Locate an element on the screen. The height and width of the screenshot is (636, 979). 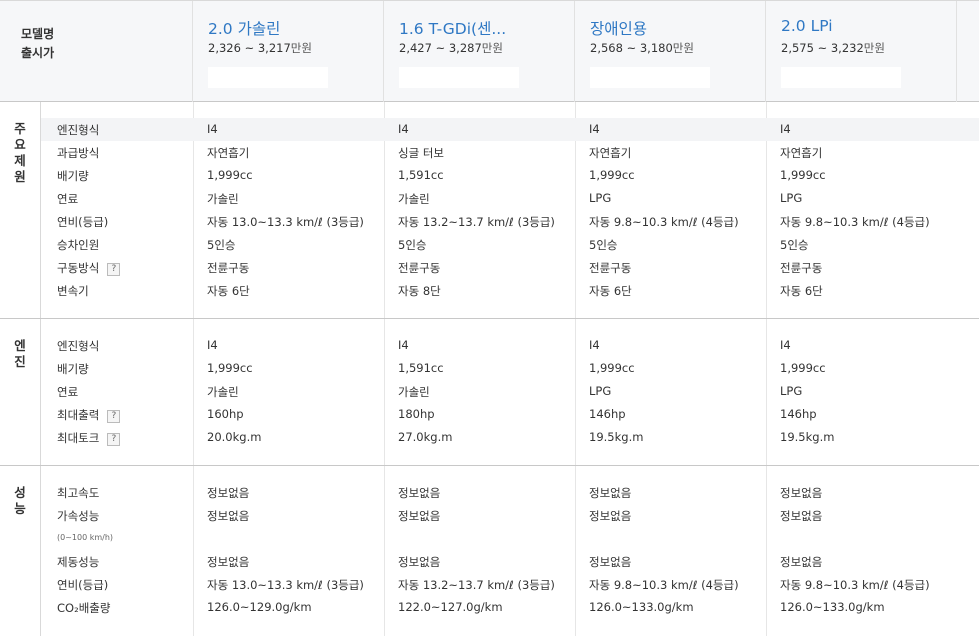
spec-row: 배기량 1,999cc 1,591cc 1,999cc 1,999cc is located at coordinates (510, 368).